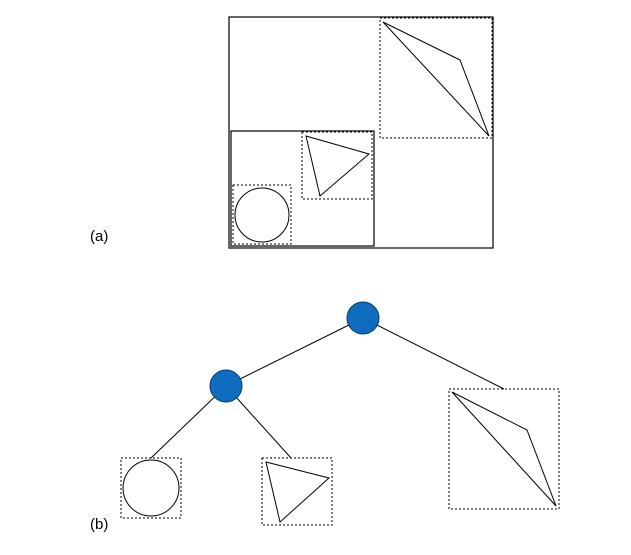 The image size is (631, 555). I want to click on panel-b-label: (b), so click(99, 524).